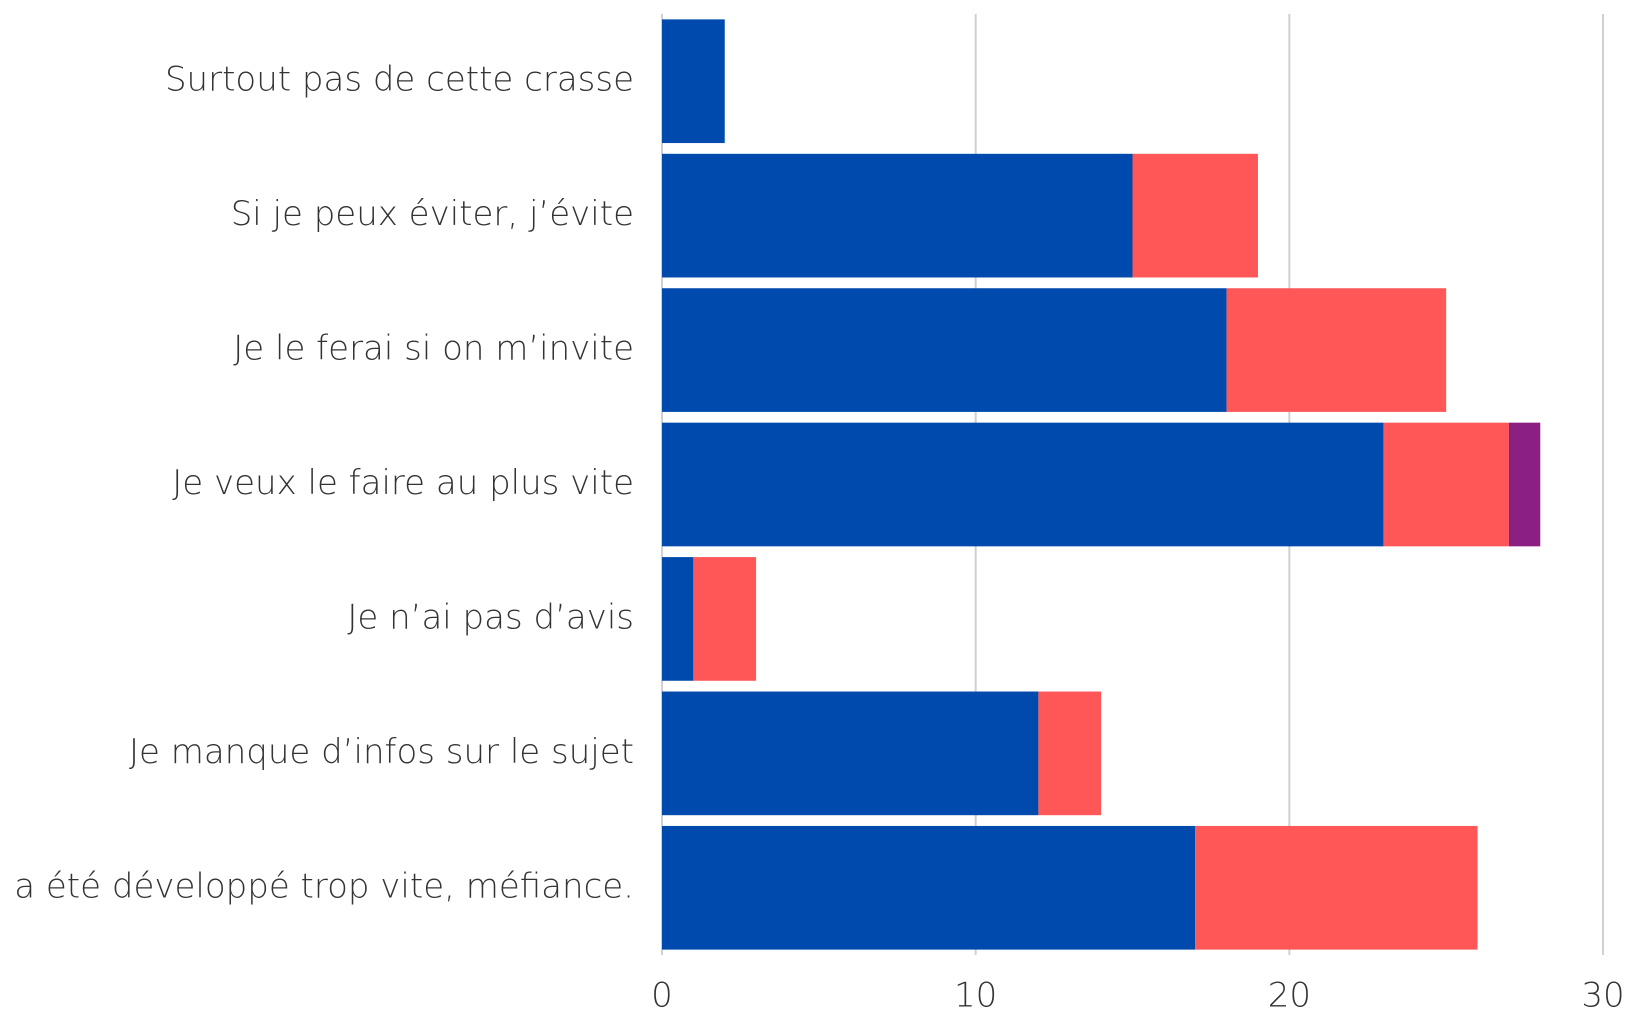  I want to click on y-tick-label: Je n’ai pas d’avis, so click(490, 617).